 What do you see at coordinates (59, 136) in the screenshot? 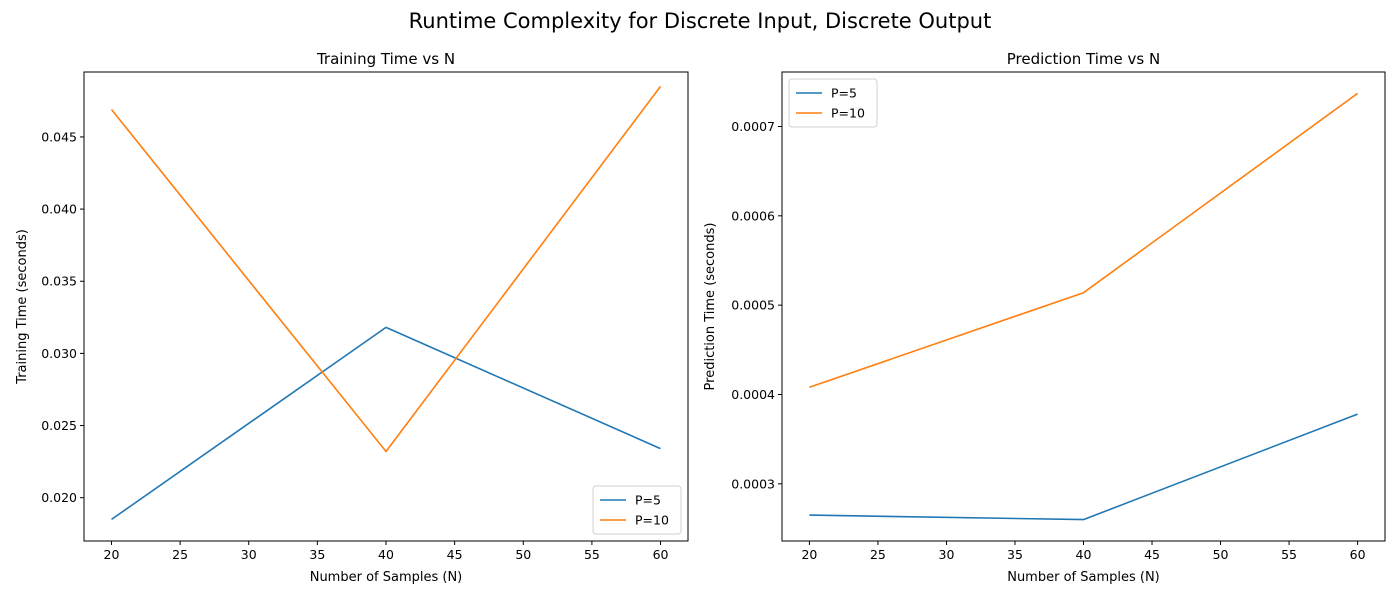
I see `y-tick-label: 0.045` at bounding box center [59, 136].